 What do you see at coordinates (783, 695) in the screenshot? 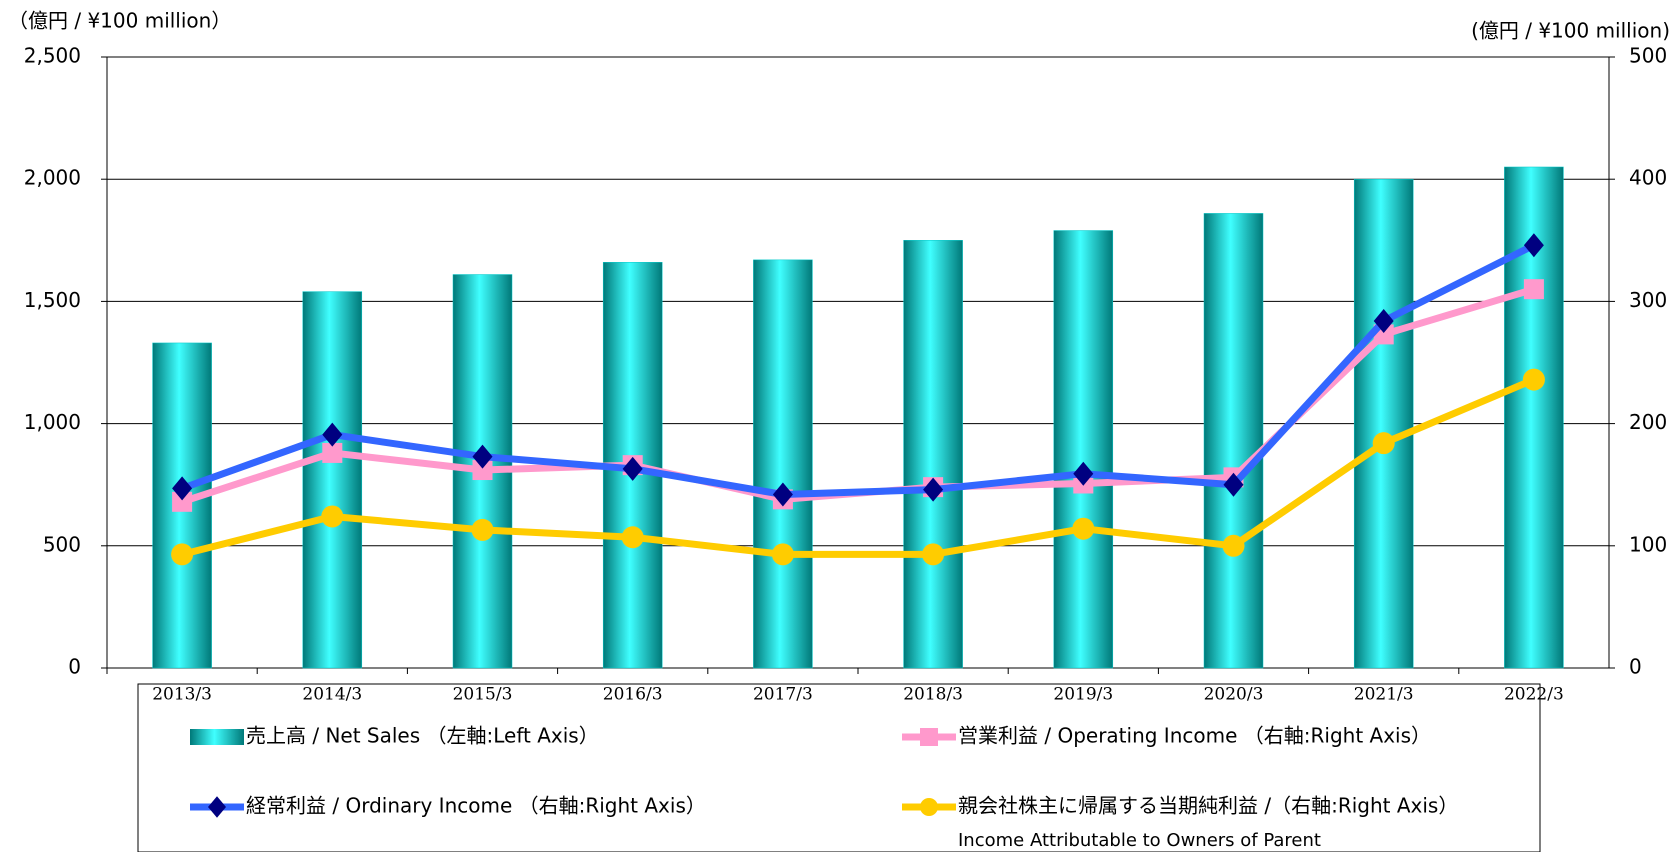
I see `x-tick-label: 2017/3` at bounding box center [783, 695].